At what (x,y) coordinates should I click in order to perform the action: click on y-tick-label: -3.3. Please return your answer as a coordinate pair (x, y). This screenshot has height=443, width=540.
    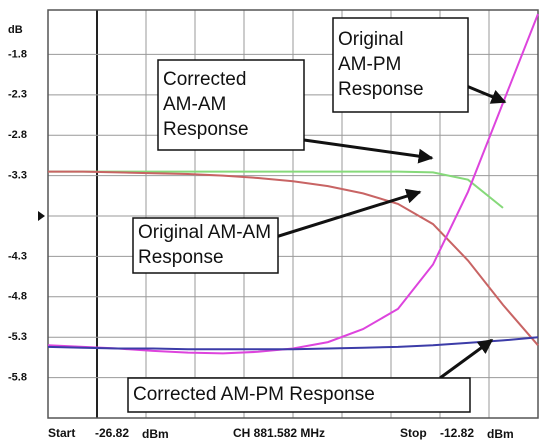
    Looking at the image, I should click on (17, 176).